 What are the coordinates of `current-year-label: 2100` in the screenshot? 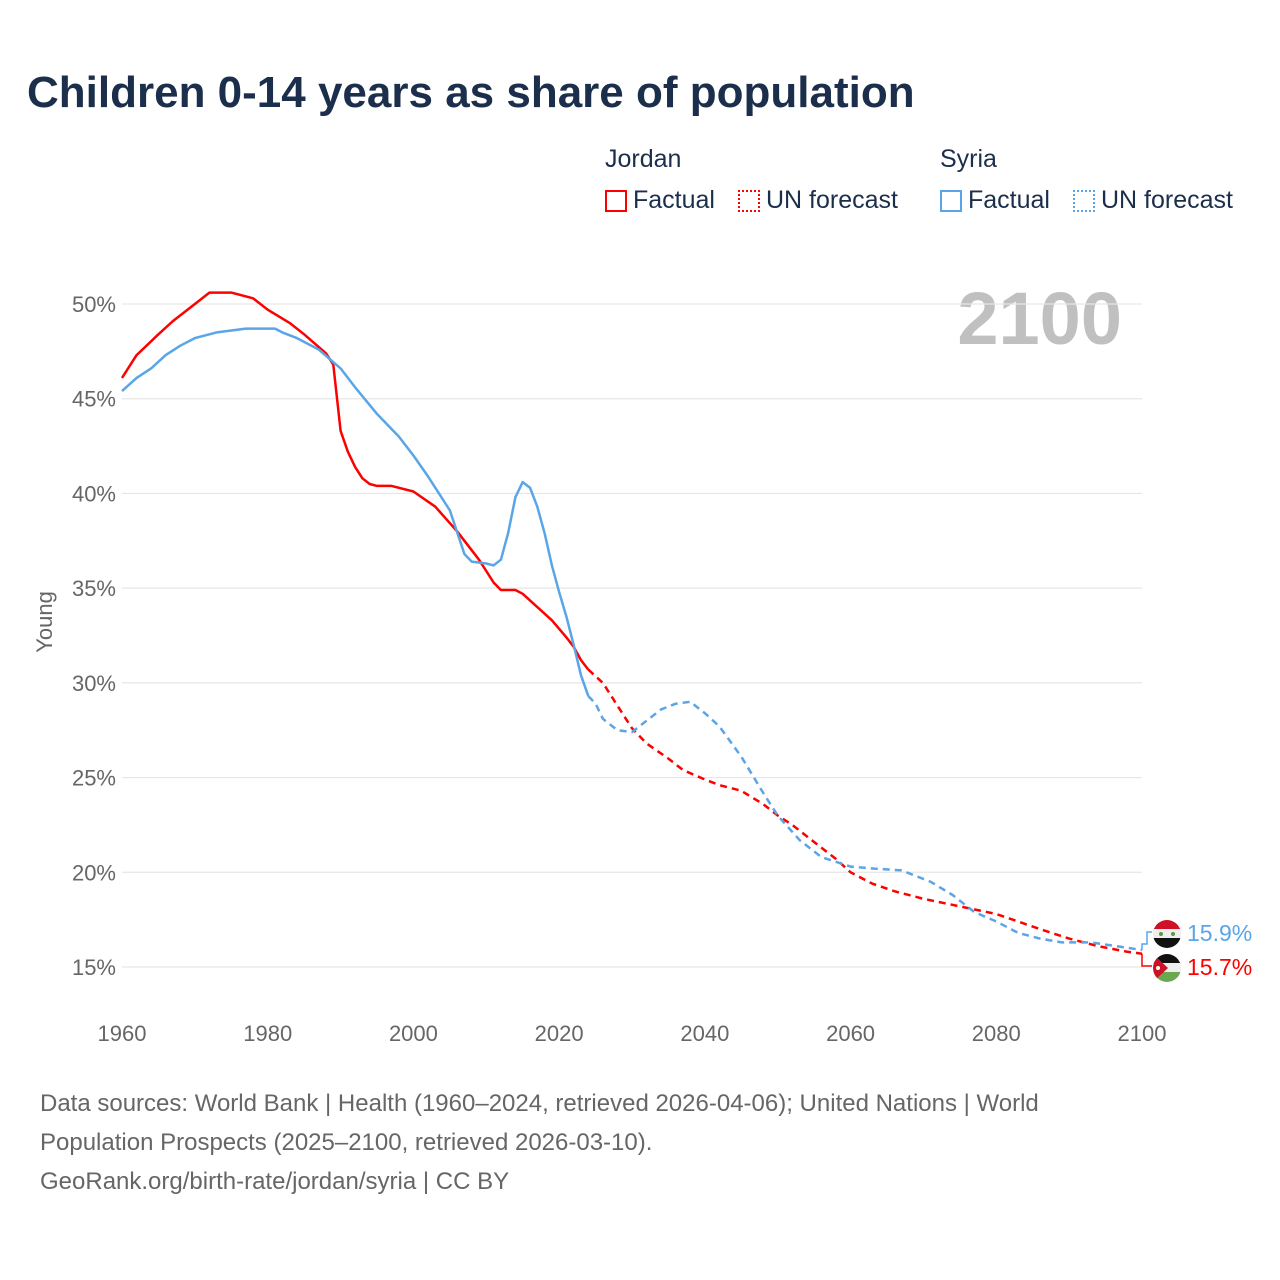 It's located at (1039, 318).